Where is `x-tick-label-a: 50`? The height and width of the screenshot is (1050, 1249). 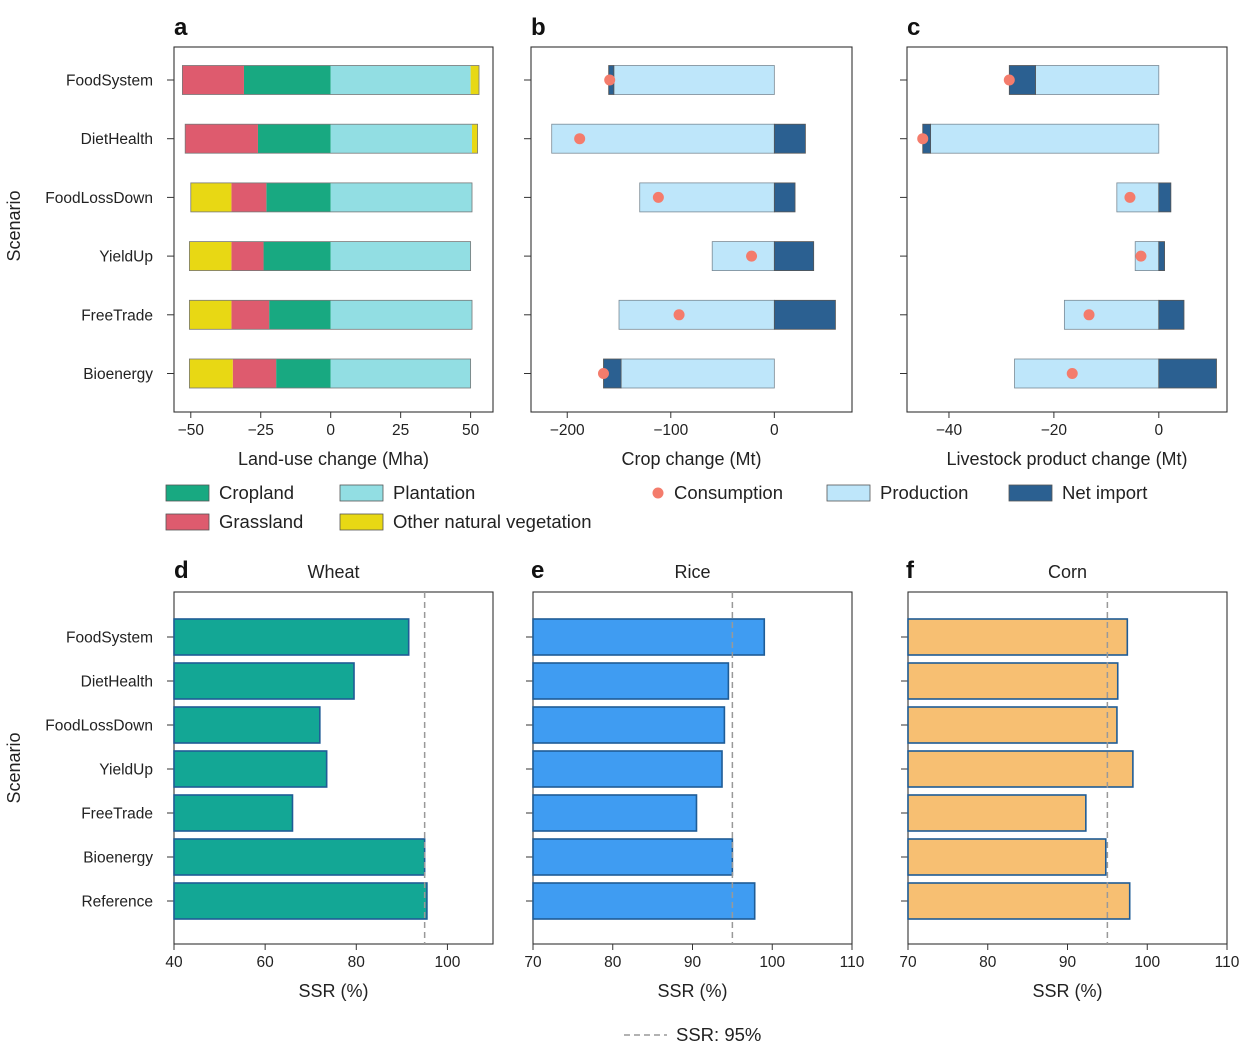
x-tick-label-a: 50 is located at coordinates (471, 430).